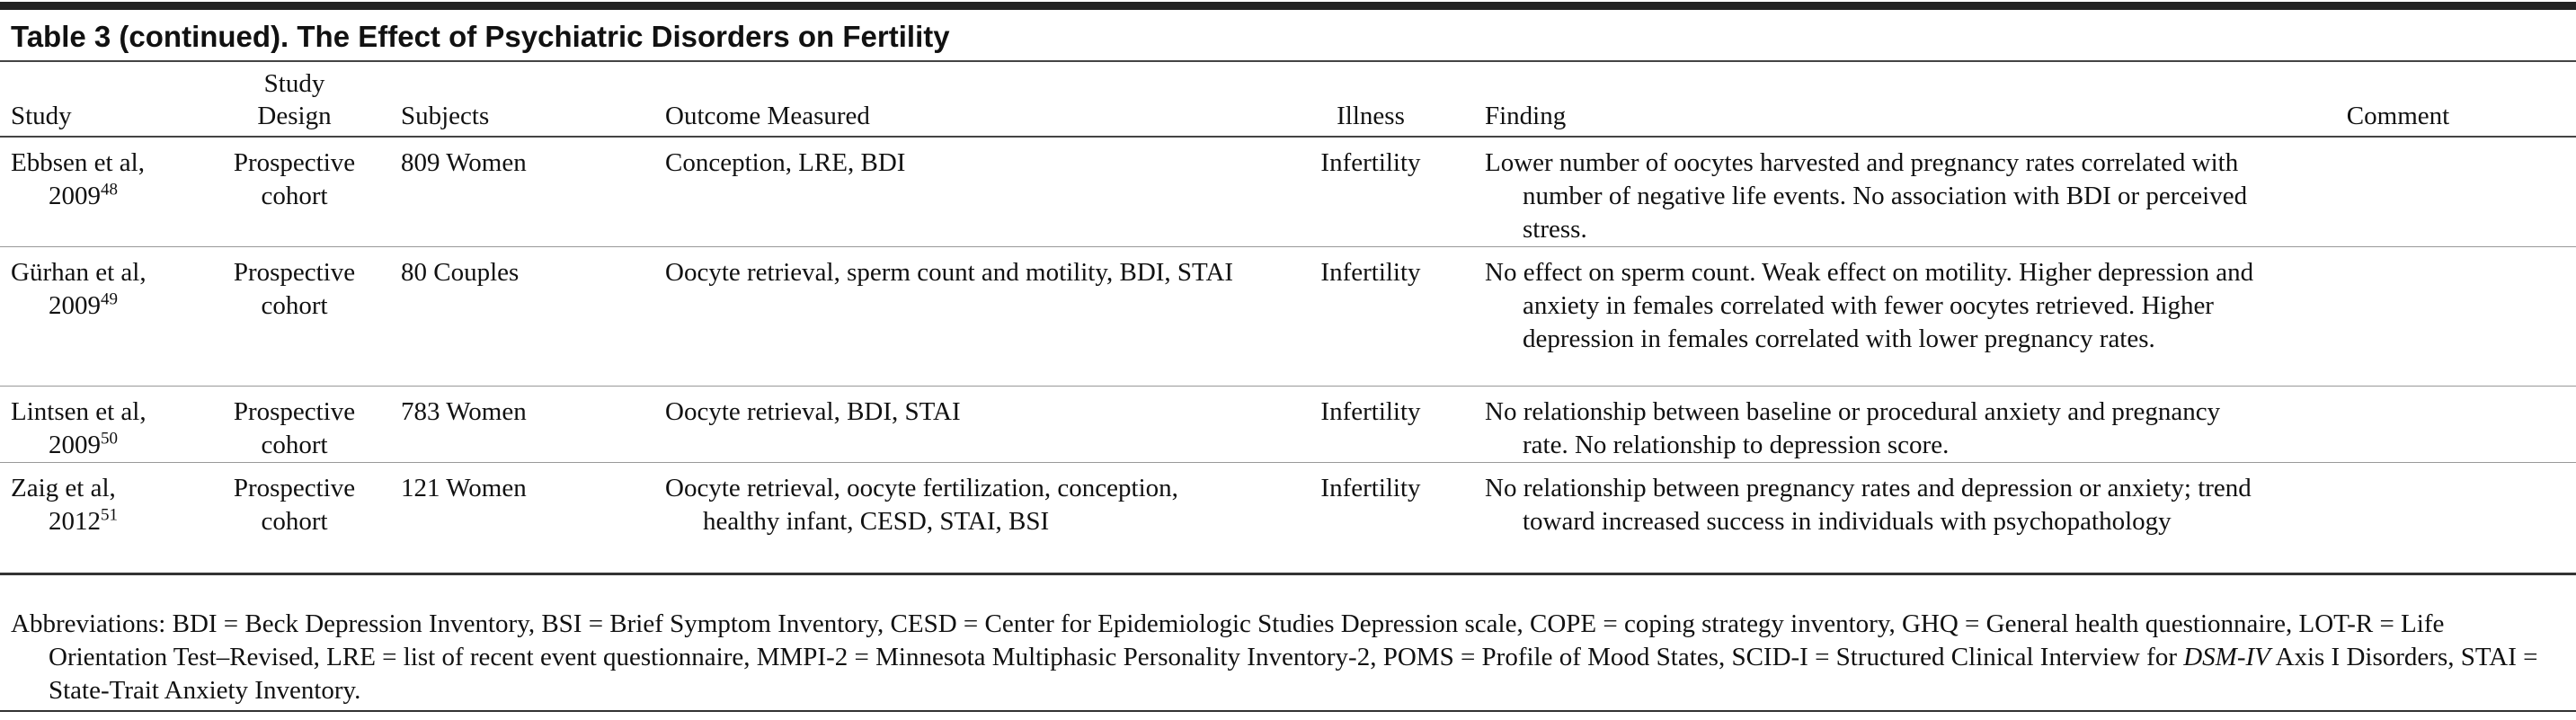 This screenshot has height=720, width=2576. Describe the element at coordinates (521, 99) in the screenshot. I see `column-header: Subjects` at that location.